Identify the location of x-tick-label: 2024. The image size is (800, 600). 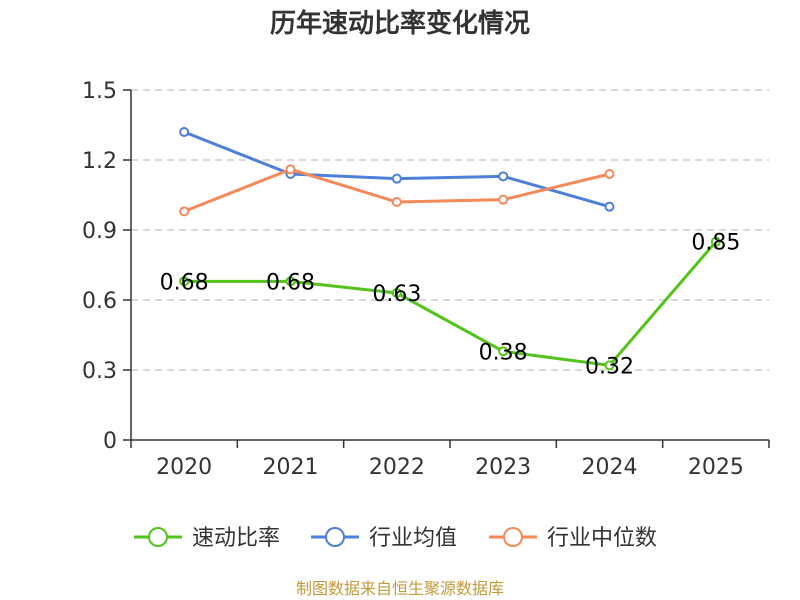
(610, 467).